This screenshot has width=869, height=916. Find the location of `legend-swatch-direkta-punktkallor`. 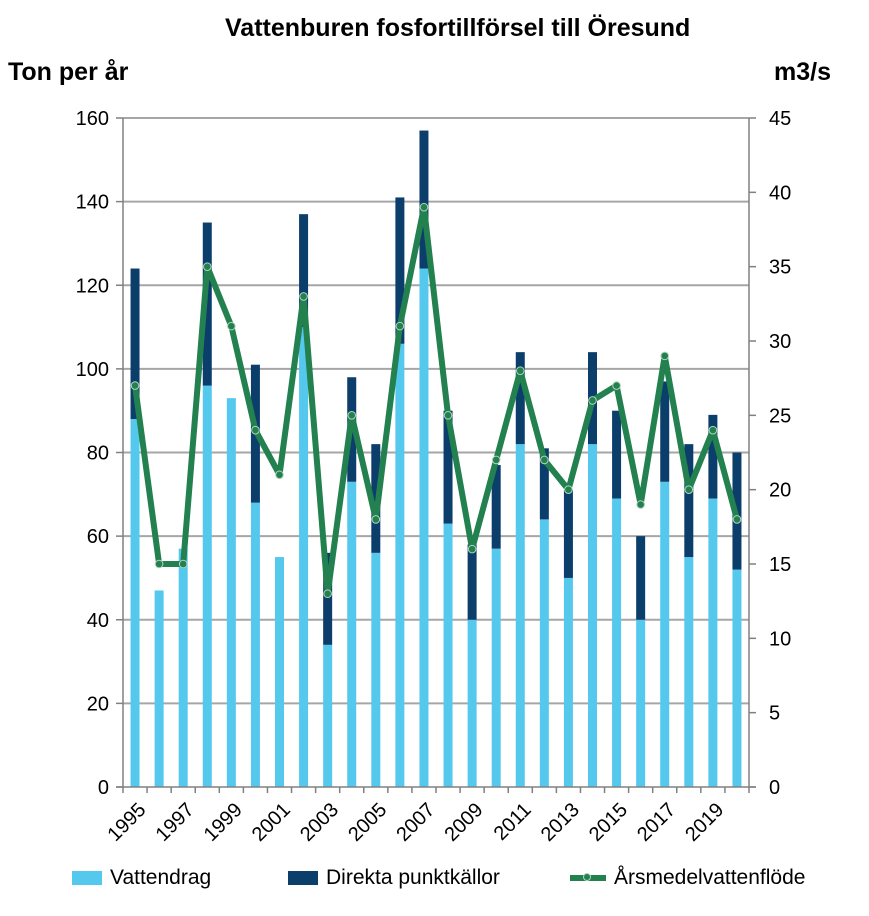

legend-swatch-direkta-punktkallor is located at coordinates (303, 878).